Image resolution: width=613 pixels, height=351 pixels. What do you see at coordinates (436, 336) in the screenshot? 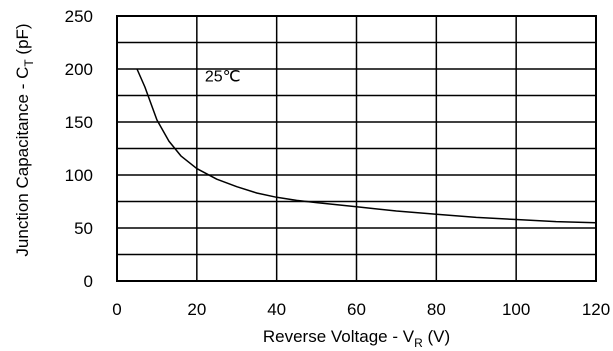
I see `x-axis-label-unit: (V)` at bounding box center [436, 336].